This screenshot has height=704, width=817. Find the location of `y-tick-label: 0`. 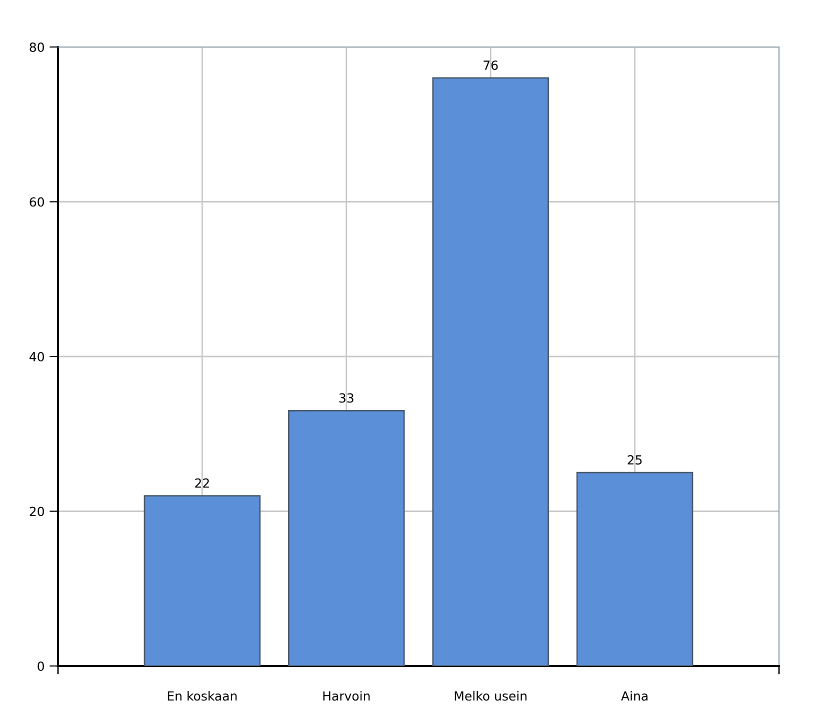

y-tick-label: 0 is located at coordinates (41, 666).